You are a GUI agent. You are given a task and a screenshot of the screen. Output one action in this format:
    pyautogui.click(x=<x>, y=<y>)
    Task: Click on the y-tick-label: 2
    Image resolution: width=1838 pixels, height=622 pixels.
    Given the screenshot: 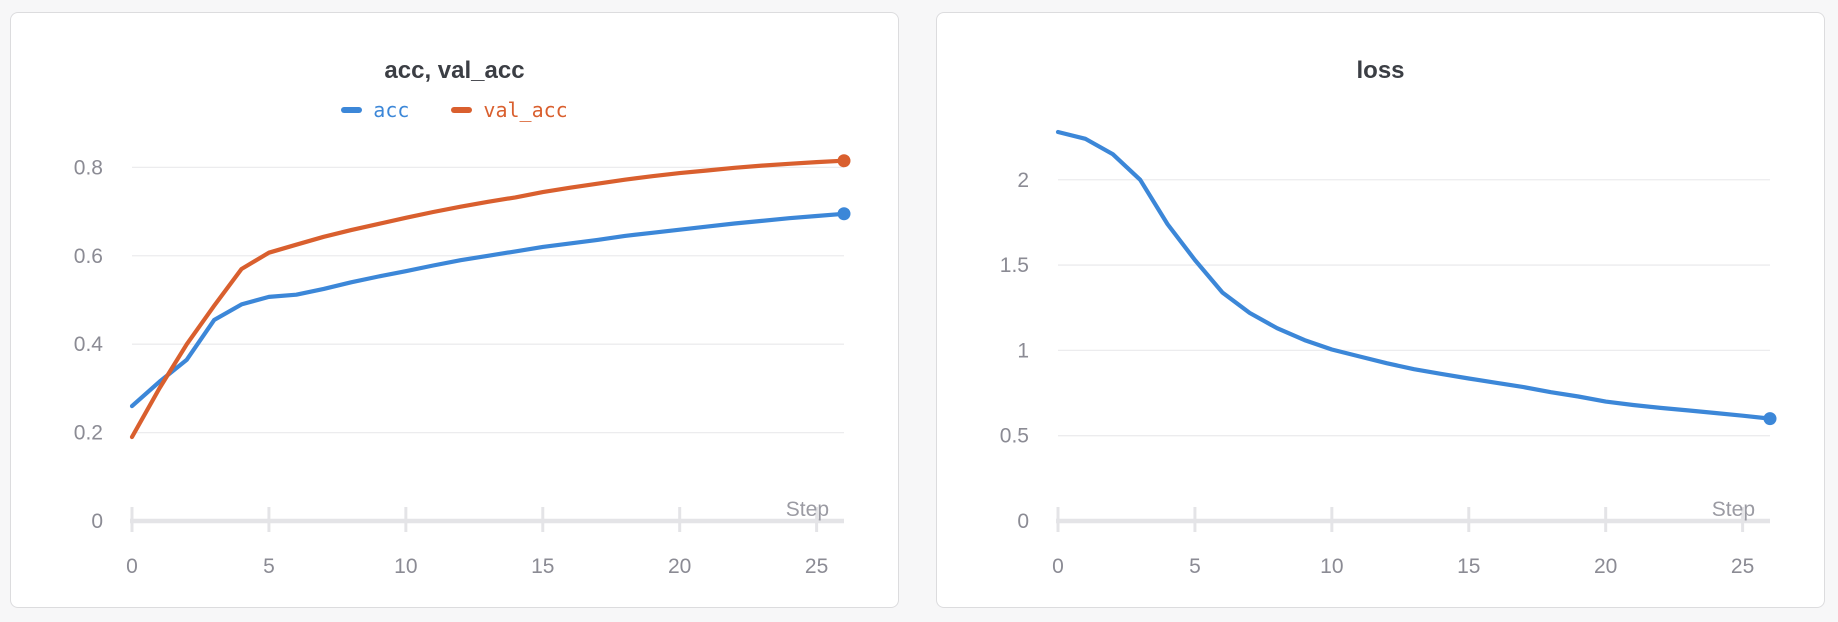 What is the action you would take?
    pyautogui.click(x=1023, y=180)
    